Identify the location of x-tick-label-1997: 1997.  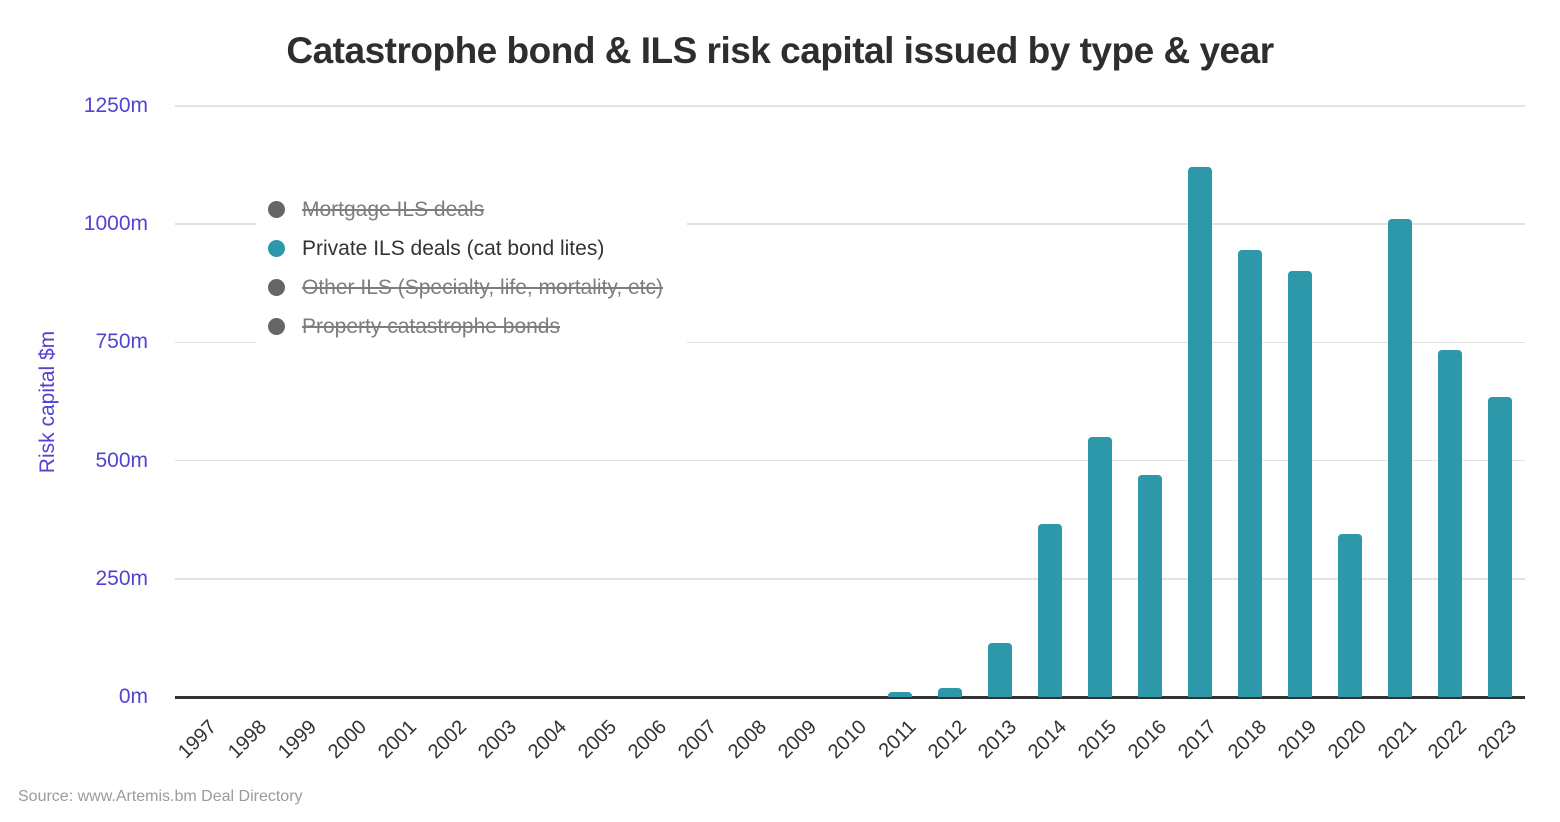
(197, 740).